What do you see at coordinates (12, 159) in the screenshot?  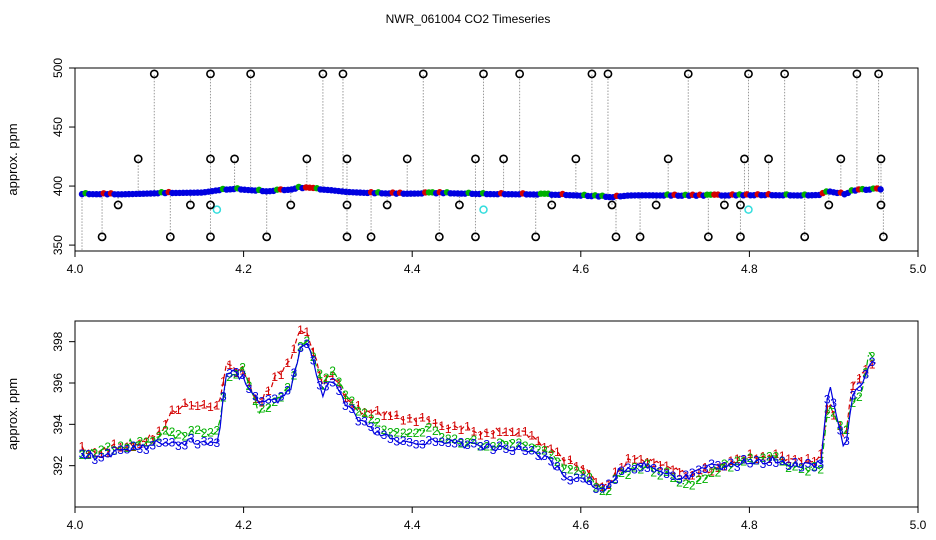 I see `top-y-axis-label: approx. ppm` at bounding box center [12, 159].